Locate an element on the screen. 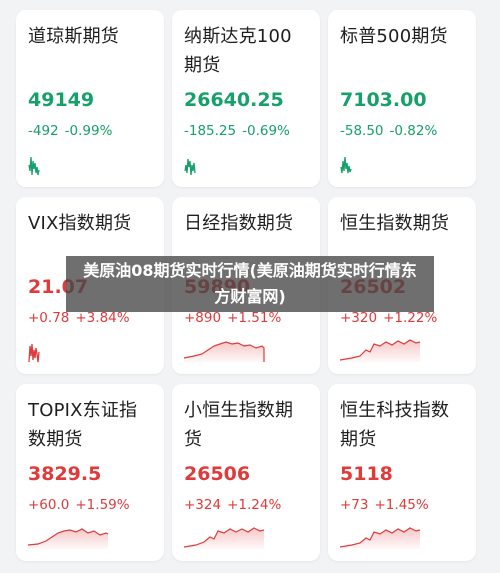  card-change-row: -185.25 -0.69% is located at coordinates (246, 131).